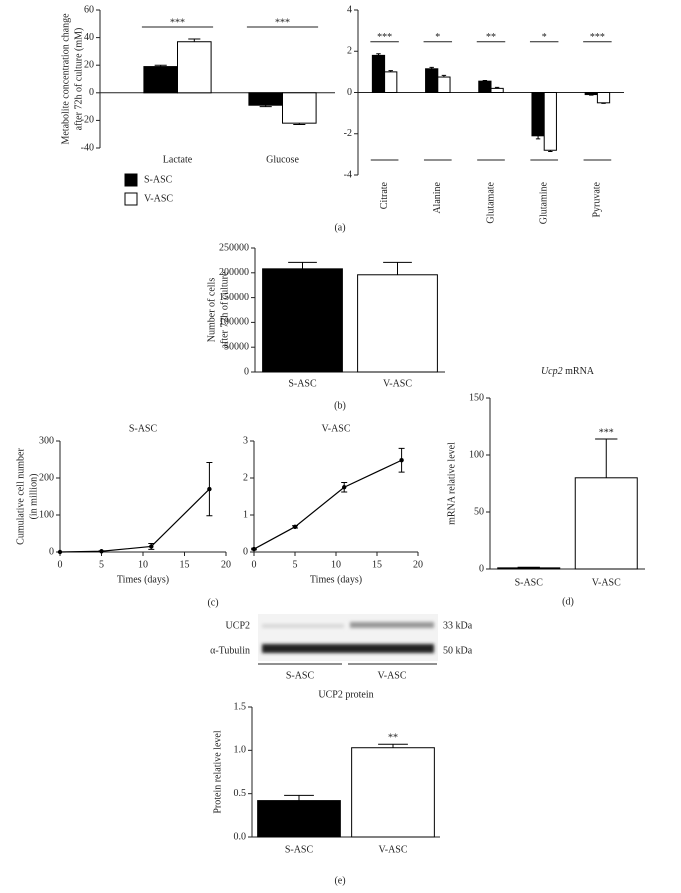 This screenshot has height=893, width=681. Describe the element at coordinates (101, 564) in the screenshot. I see `x-tick-label: 5` at that location.